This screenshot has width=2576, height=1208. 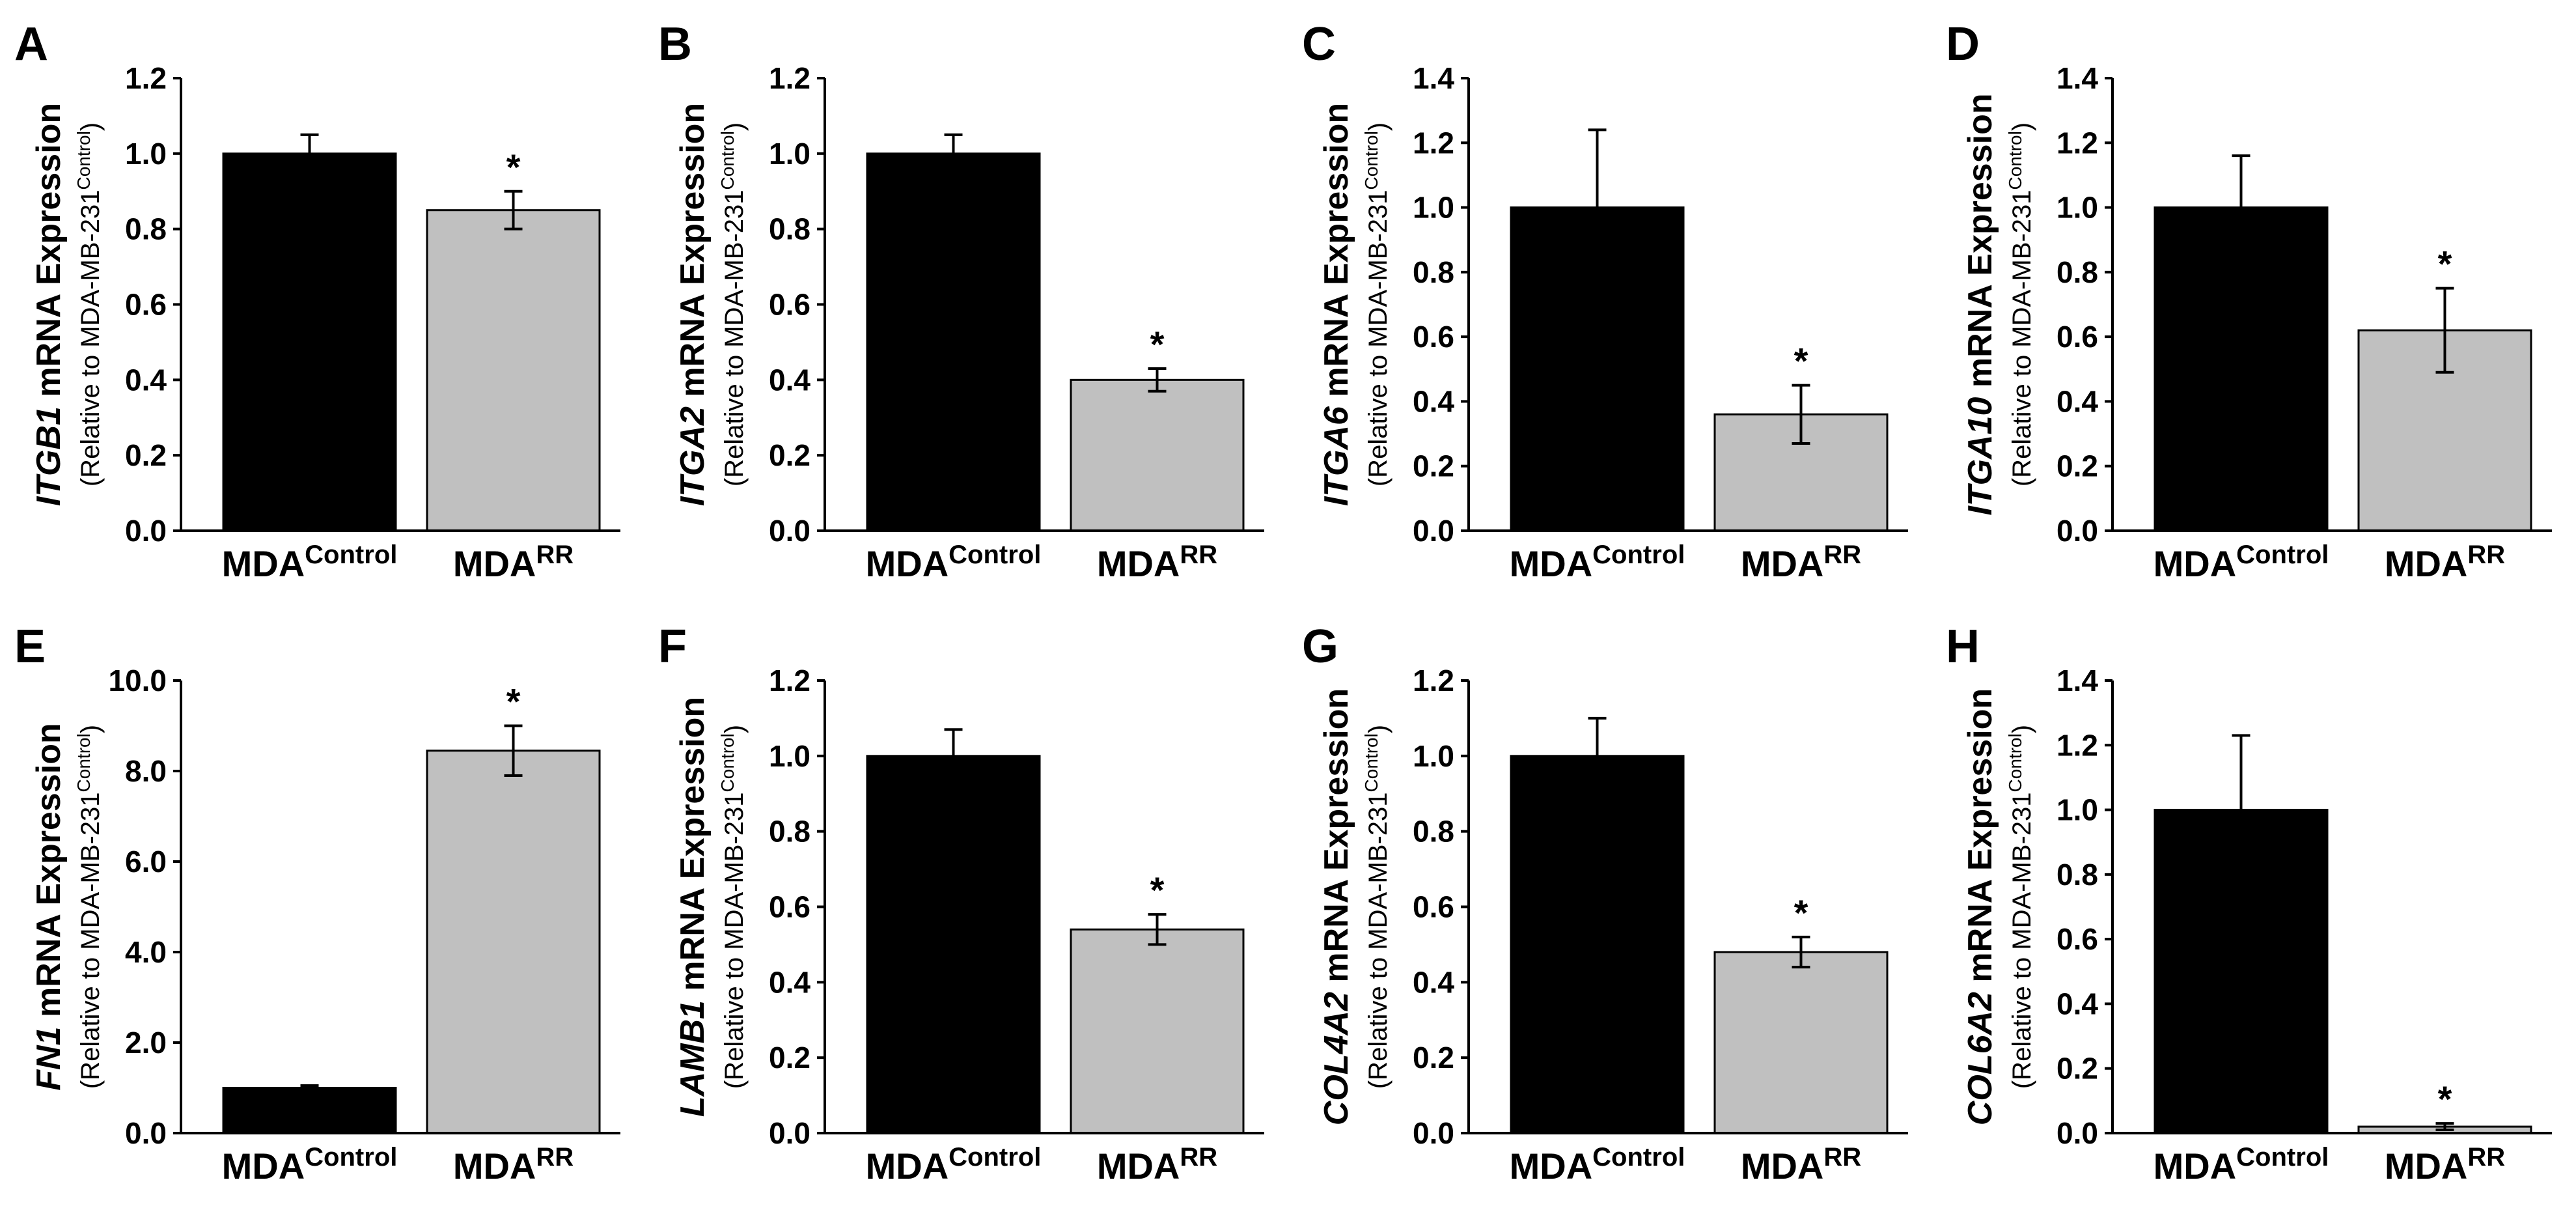 I want to click on panel-letter: B, so click(x=675, y=44).